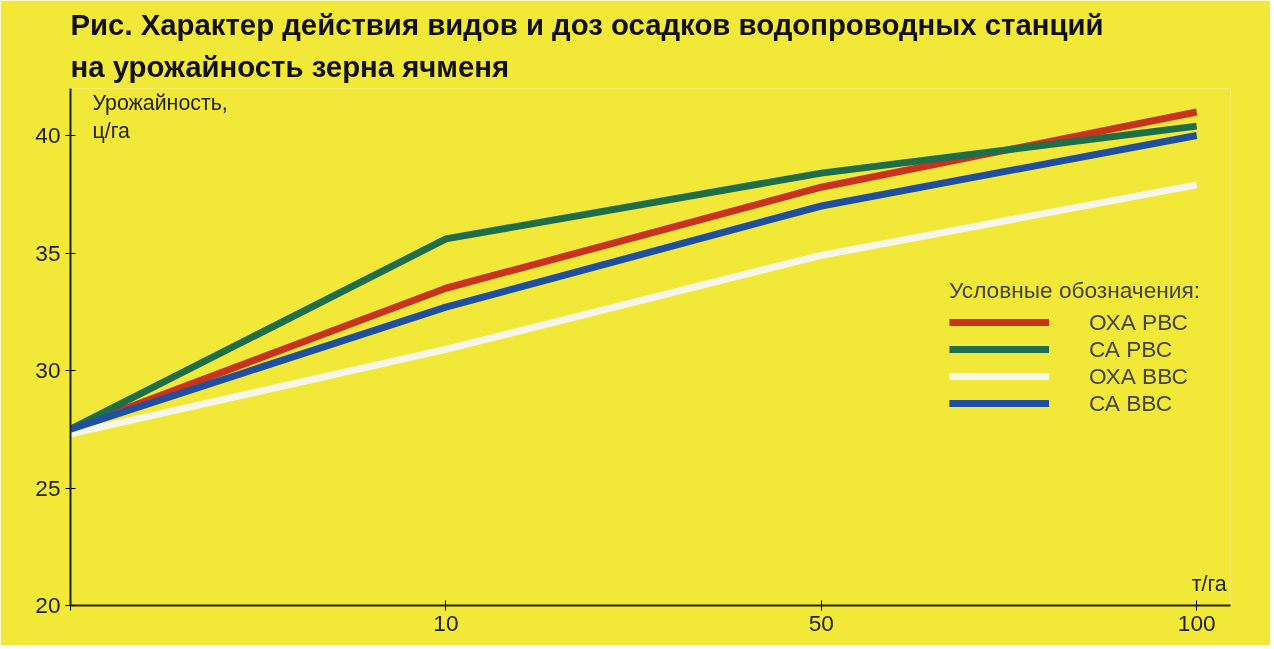  What do you see at coordinates (1130, 403) in the screenshot?
I see `legend-label: СА ВВС` at bounding box center [1130, 403].